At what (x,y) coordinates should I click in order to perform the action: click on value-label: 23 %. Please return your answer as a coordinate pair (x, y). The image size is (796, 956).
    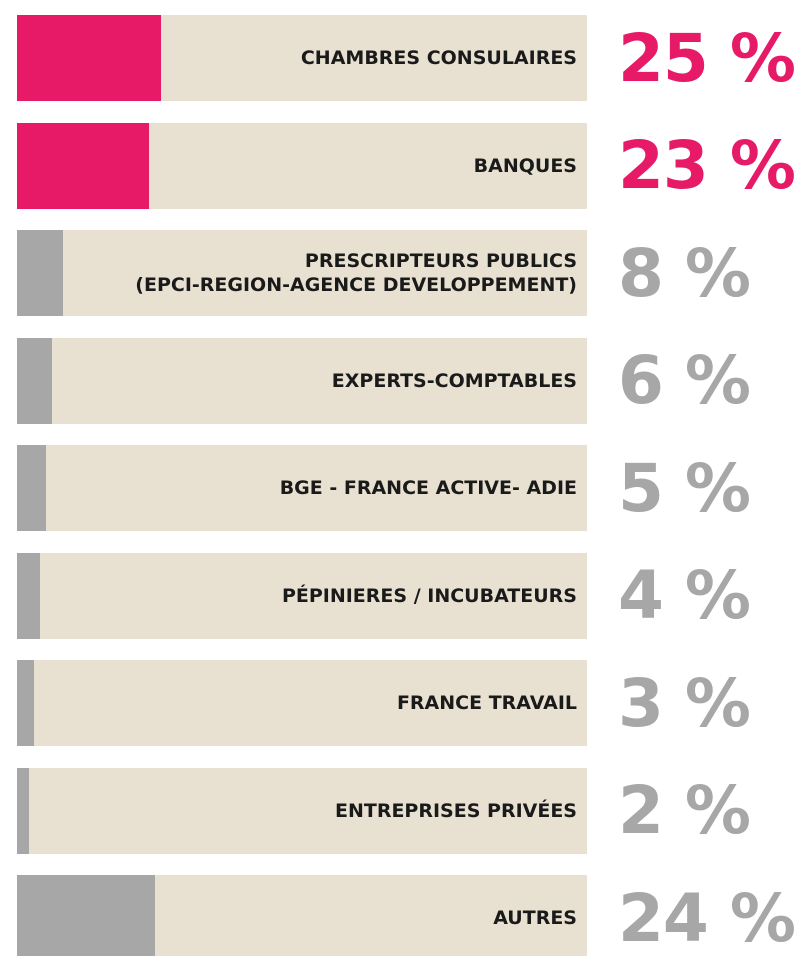
    Looking at the image, I should click on (707, 165).